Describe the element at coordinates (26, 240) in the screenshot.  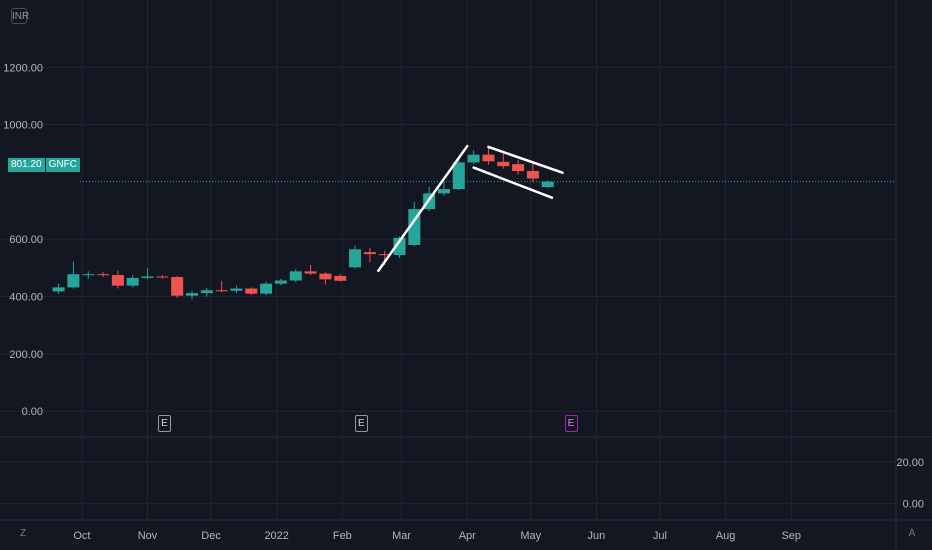
I see `price-tick-label: 600.00` at that location.